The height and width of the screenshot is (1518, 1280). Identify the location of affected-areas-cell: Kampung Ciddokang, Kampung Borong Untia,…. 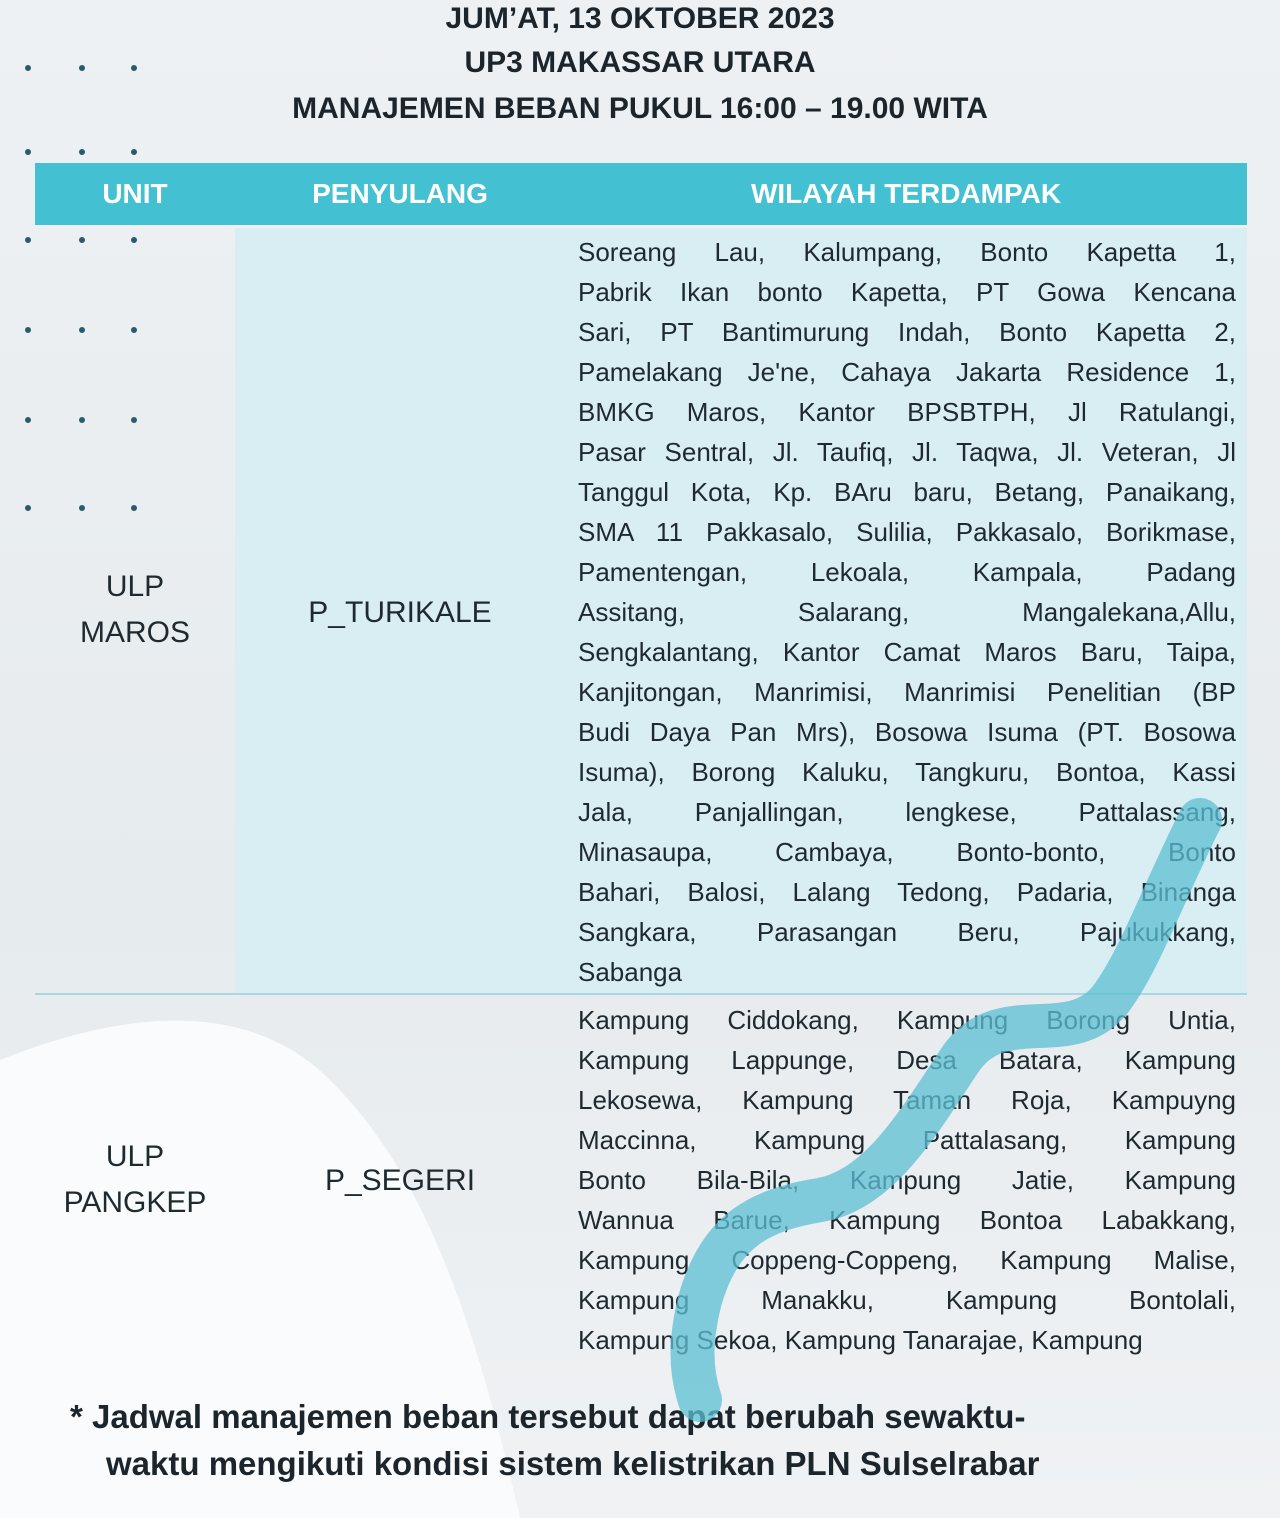
(907, 1180).